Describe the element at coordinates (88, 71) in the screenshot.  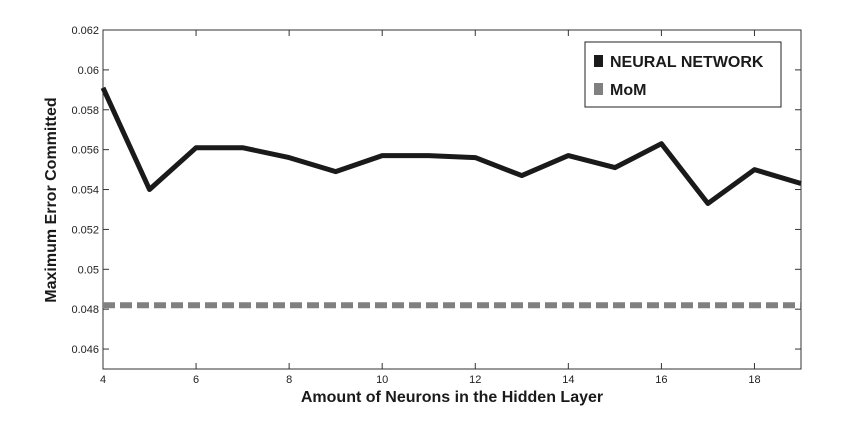
I see `y-tick-label: 0.06` at that location.